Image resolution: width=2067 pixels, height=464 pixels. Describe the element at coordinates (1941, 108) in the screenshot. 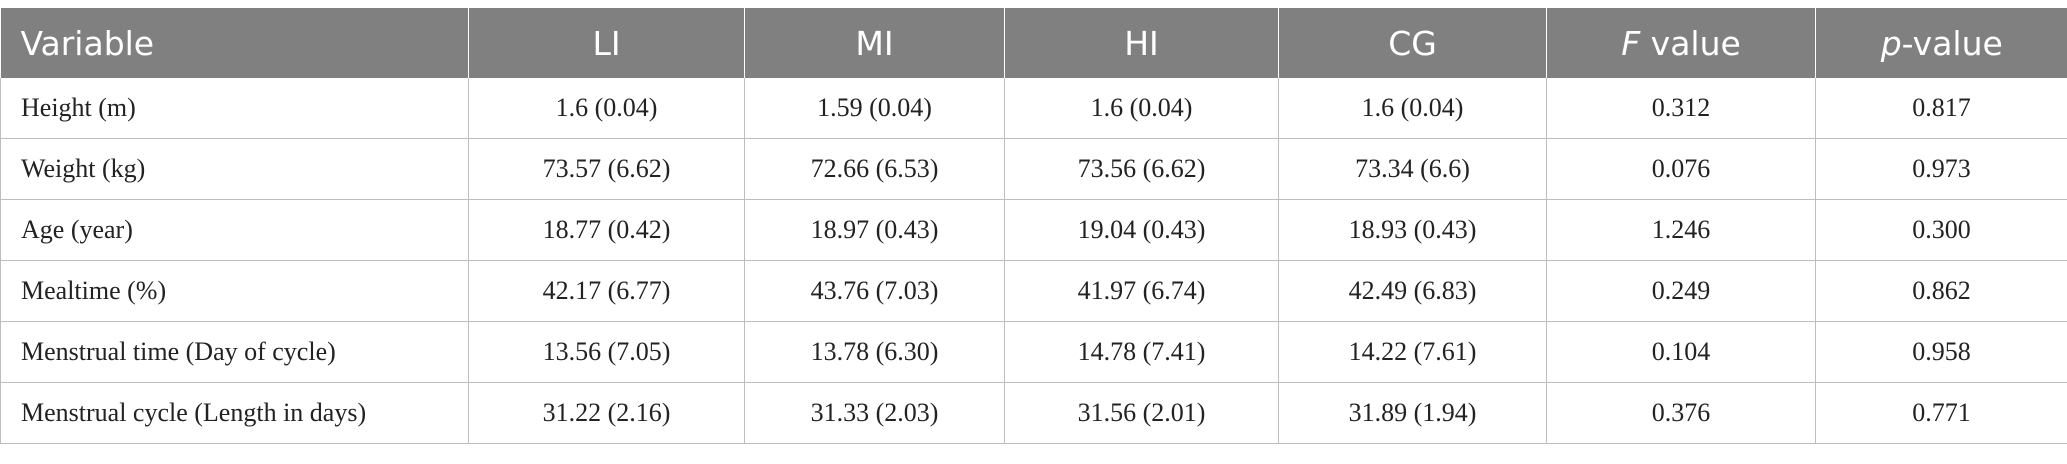

I see `cell-p-value: 0.817` at that location.